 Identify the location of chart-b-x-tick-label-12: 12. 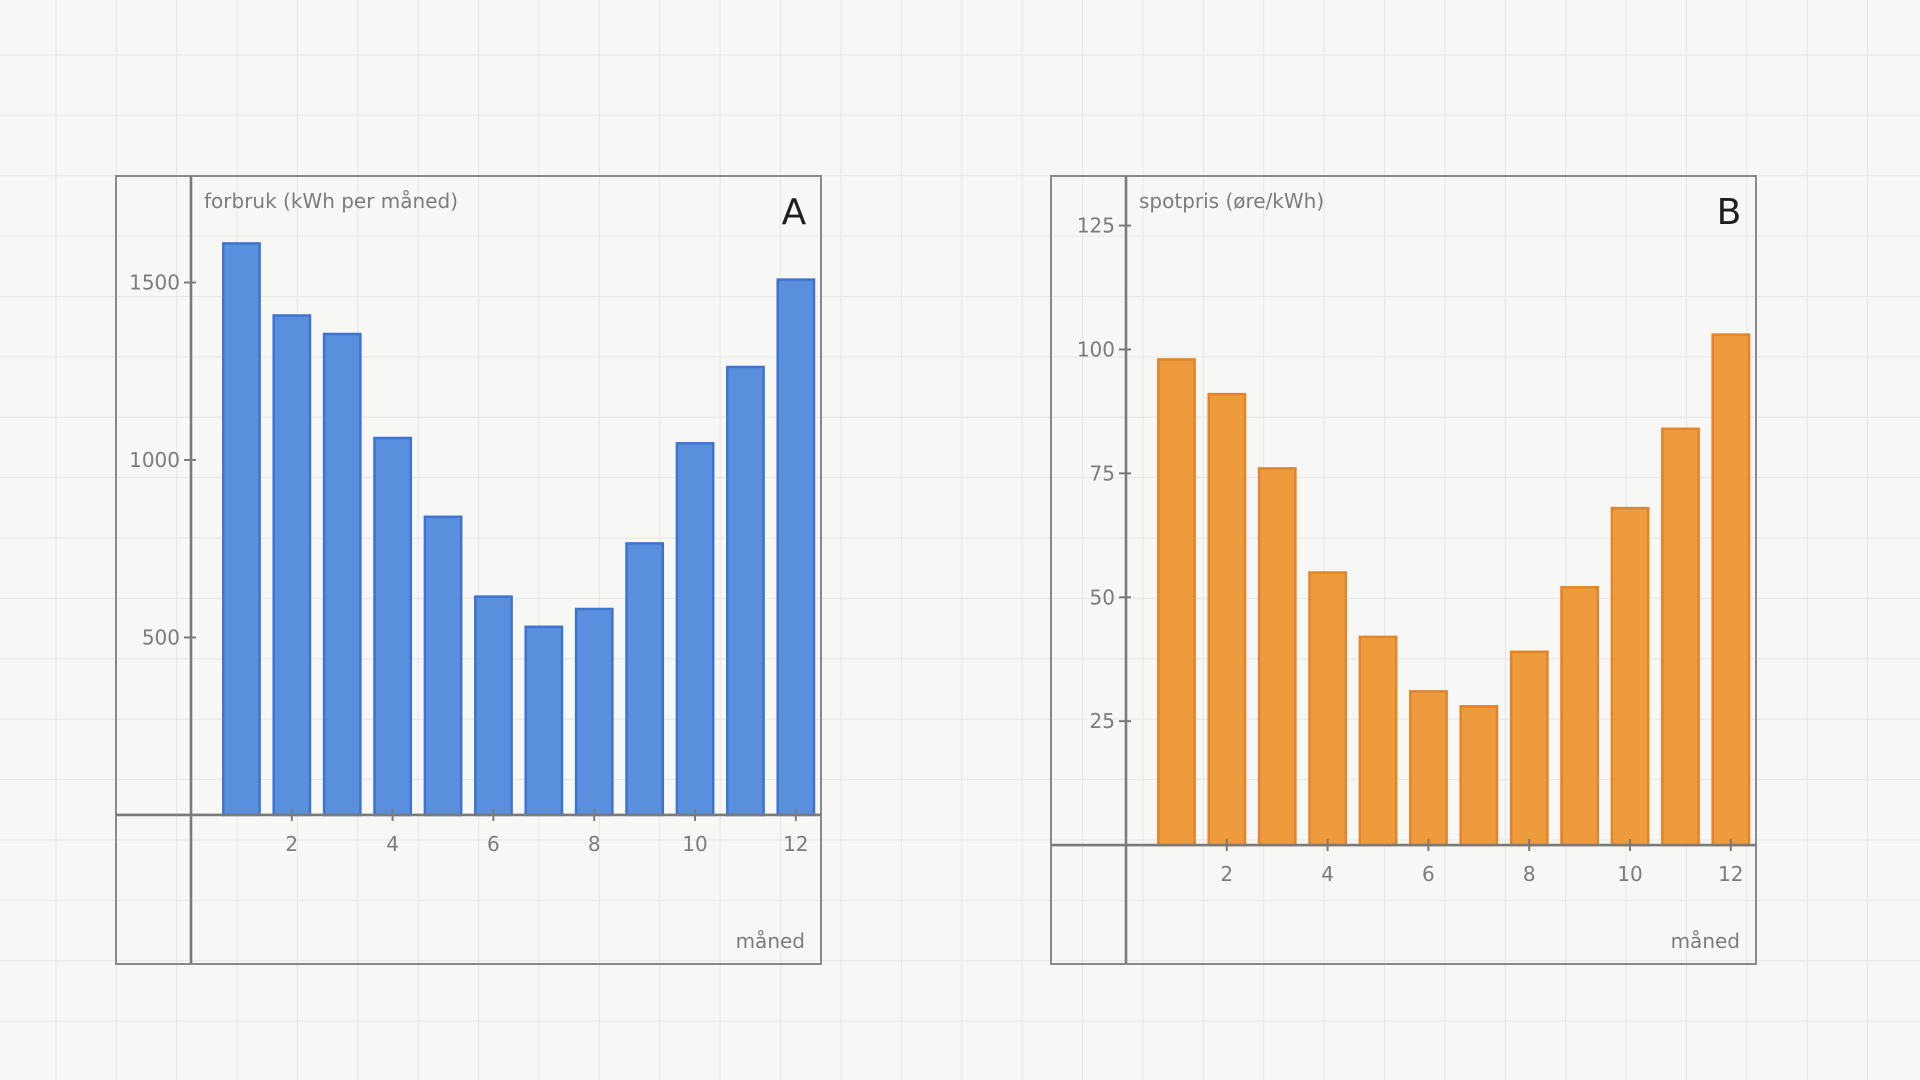
(1730, 874).